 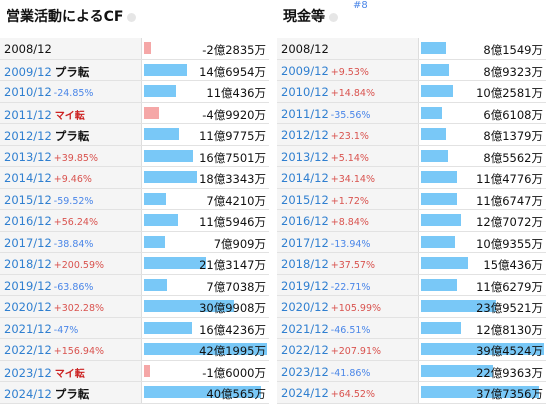 I want to click on year-cell: 2022/12 +156.94%, so click(x=71, y=349).